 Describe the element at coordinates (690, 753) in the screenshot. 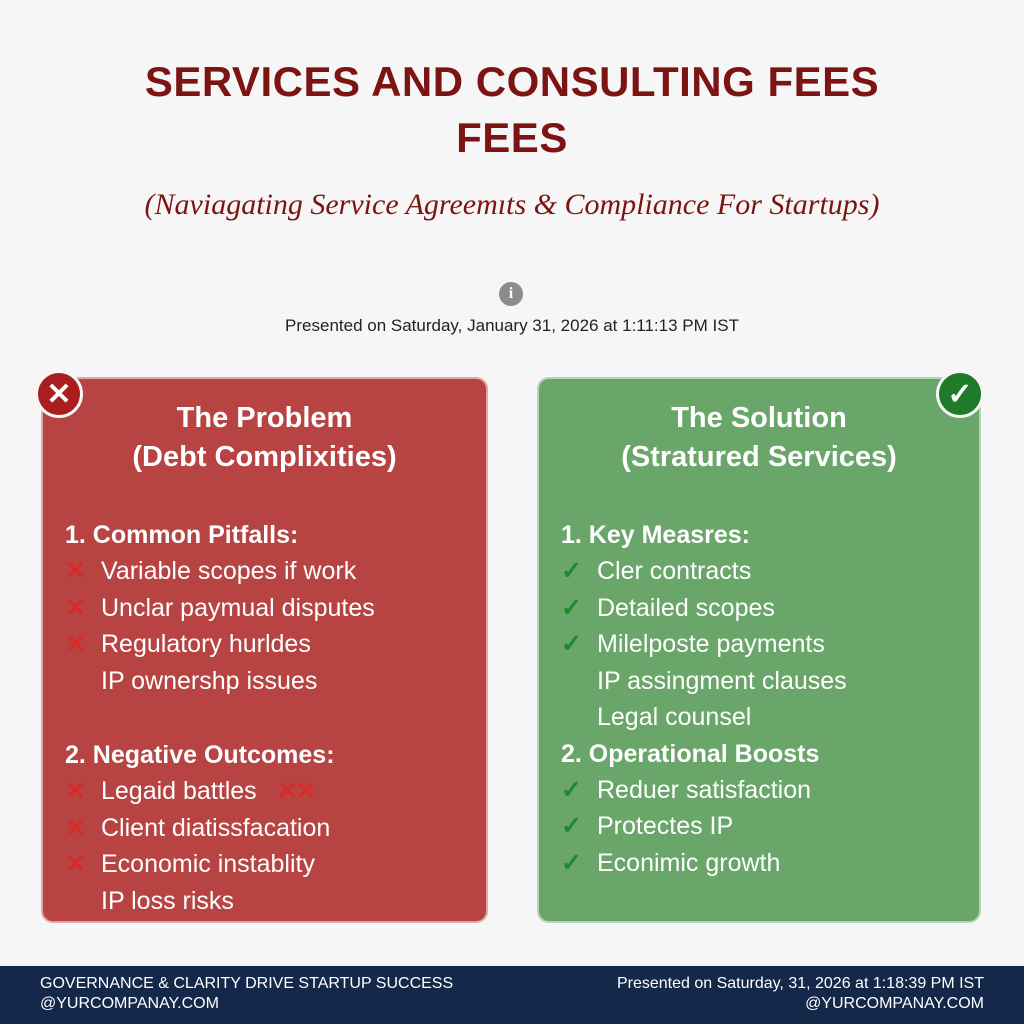

I see `solution-section-2-heading: 2. Operational Boosts` at that location.